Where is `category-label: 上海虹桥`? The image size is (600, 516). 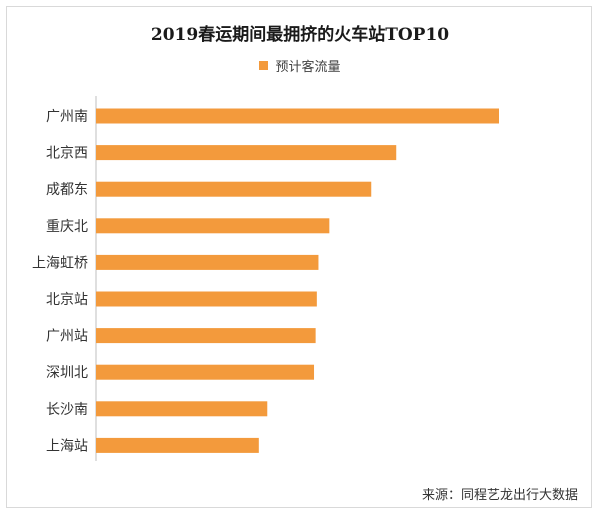
category-label: 上海虹桥 is located at coordinates (60, 263).